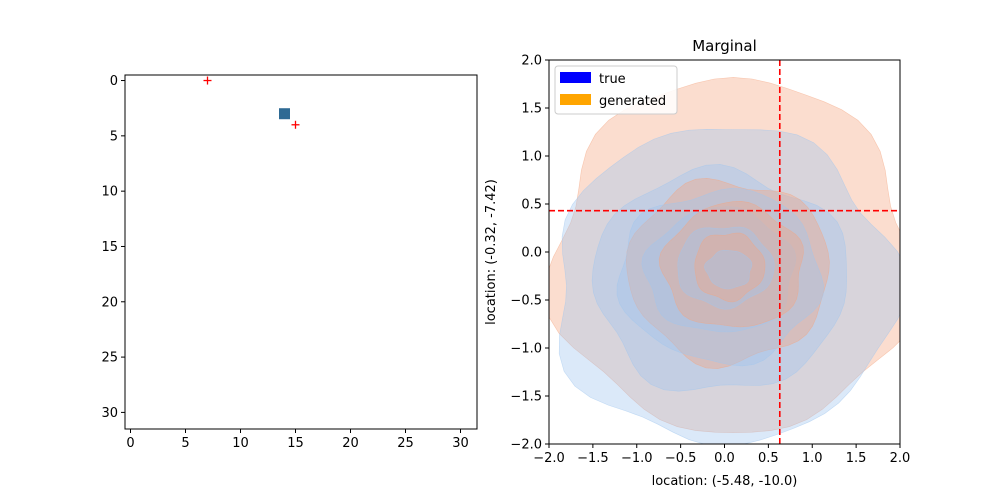 Image resolution: width=1000 pixels, height=500 pixels. I want to click on x-tick-label: 1.0, so click(812, 458).